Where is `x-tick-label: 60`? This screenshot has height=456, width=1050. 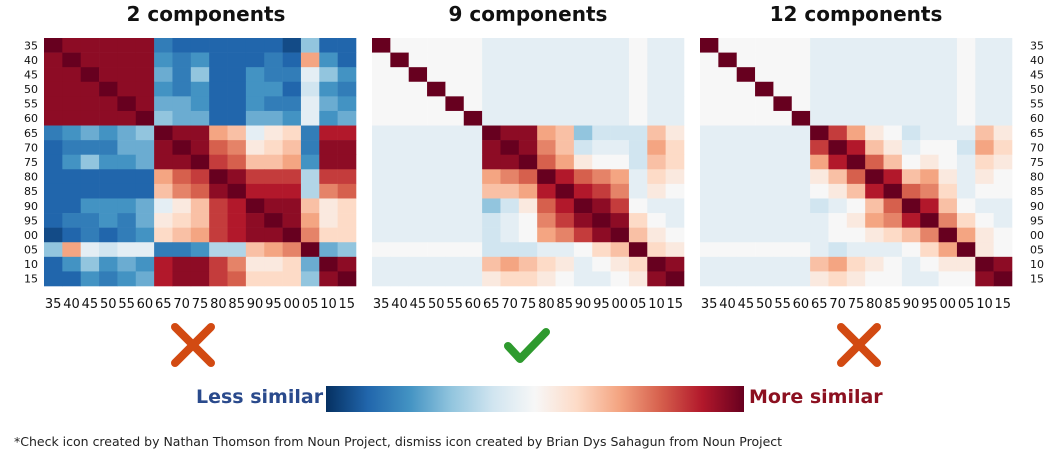
x-tick-label: 60 is located at coordinates (145, 304).